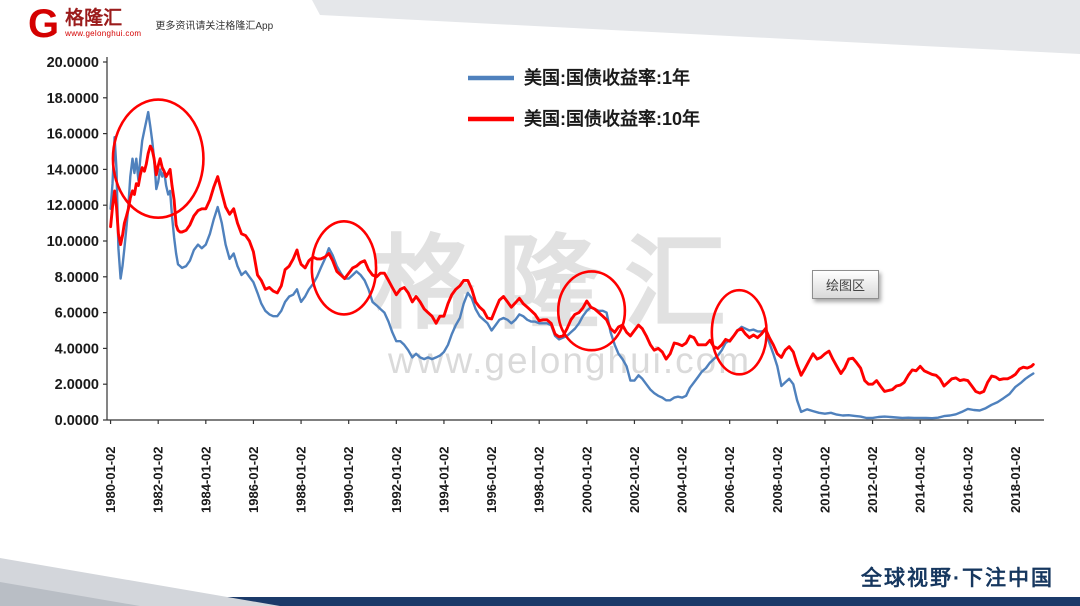 The height and width of the screenshot is (606, 1080). Describe the element at coordinates (73, 135) in the screenshot. I see `y-tick-label: 16.0000` at that location.